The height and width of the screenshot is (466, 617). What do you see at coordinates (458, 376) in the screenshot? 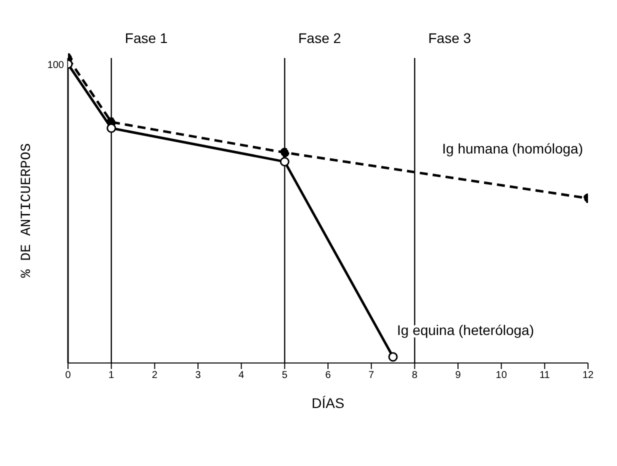
I see `x-tick-label: 9` at bounding box center [458, 376].